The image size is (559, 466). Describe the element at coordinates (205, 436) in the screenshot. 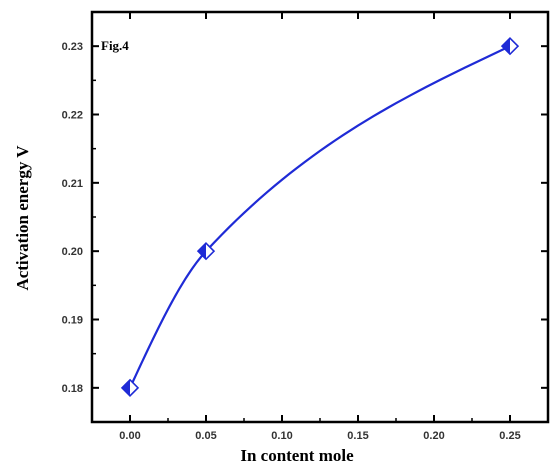

I see `x-tick-label: 0.05` at that location.